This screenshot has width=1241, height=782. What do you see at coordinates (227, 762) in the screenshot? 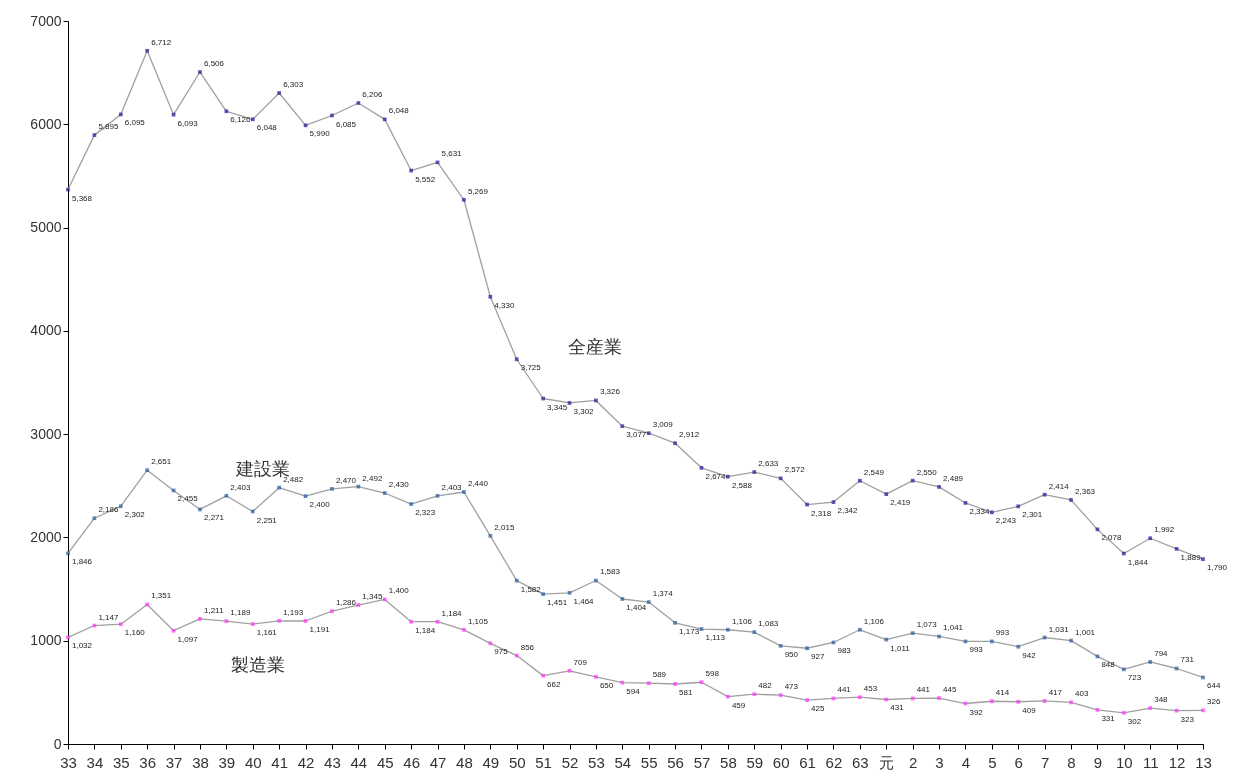
I see `x-tick-label: 39` at bounding box center [227, 762].